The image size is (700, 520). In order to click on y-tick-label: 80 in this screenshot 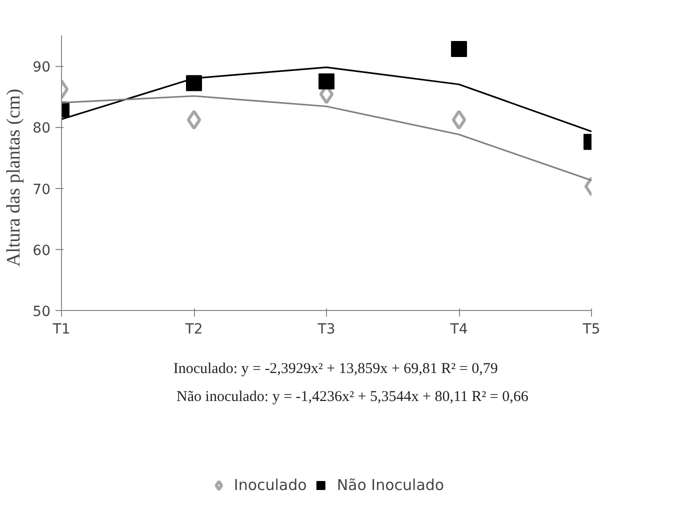, I will do `click(41, 128)`.